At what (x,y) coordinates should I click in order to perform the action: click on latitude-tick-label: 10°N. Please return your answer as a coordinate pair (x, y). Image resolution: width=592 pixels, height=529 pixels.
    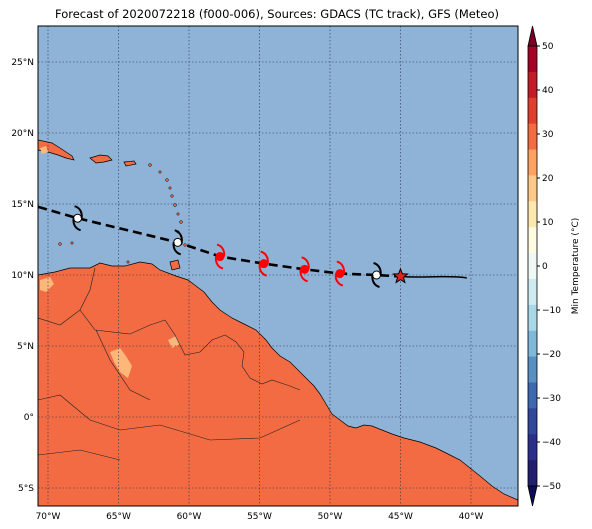
    Looking at the image, I should click on (22, 276).